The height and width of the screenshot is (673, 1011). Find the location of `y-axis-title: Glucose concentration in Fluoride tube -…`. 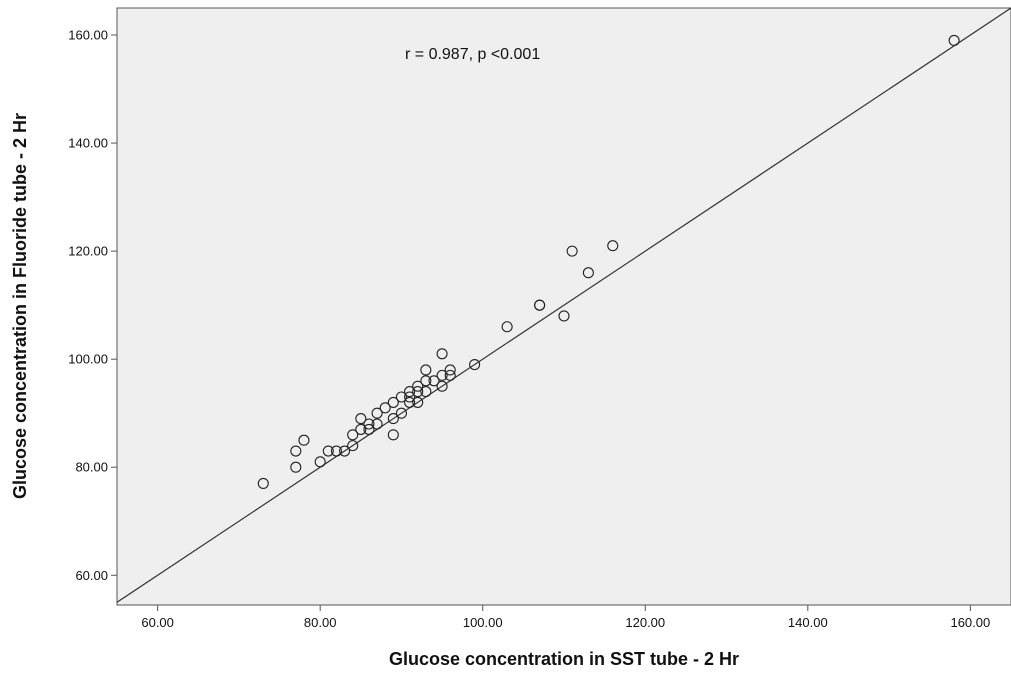

y-axis-title: Glucose concentration in Fluoride tube -… is located at coordinates (20, 306).